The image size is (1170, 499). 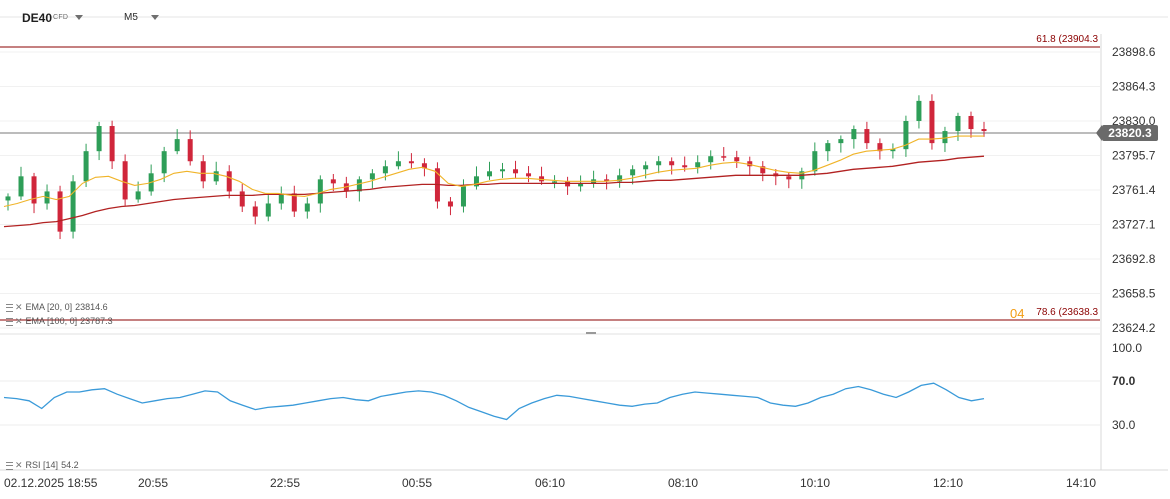 I want to click on symbol-type: CFD, so click(x=61, y=17).